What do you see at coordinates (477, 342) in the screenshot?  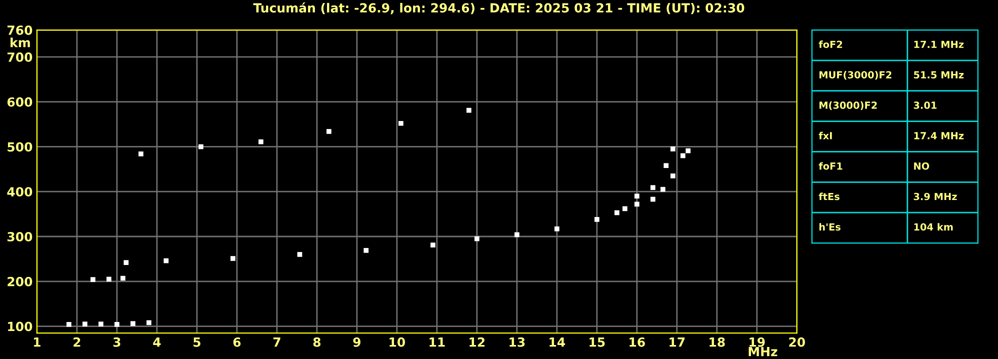 I see `x-tick-label: 12` at bounding box center [477, 342].